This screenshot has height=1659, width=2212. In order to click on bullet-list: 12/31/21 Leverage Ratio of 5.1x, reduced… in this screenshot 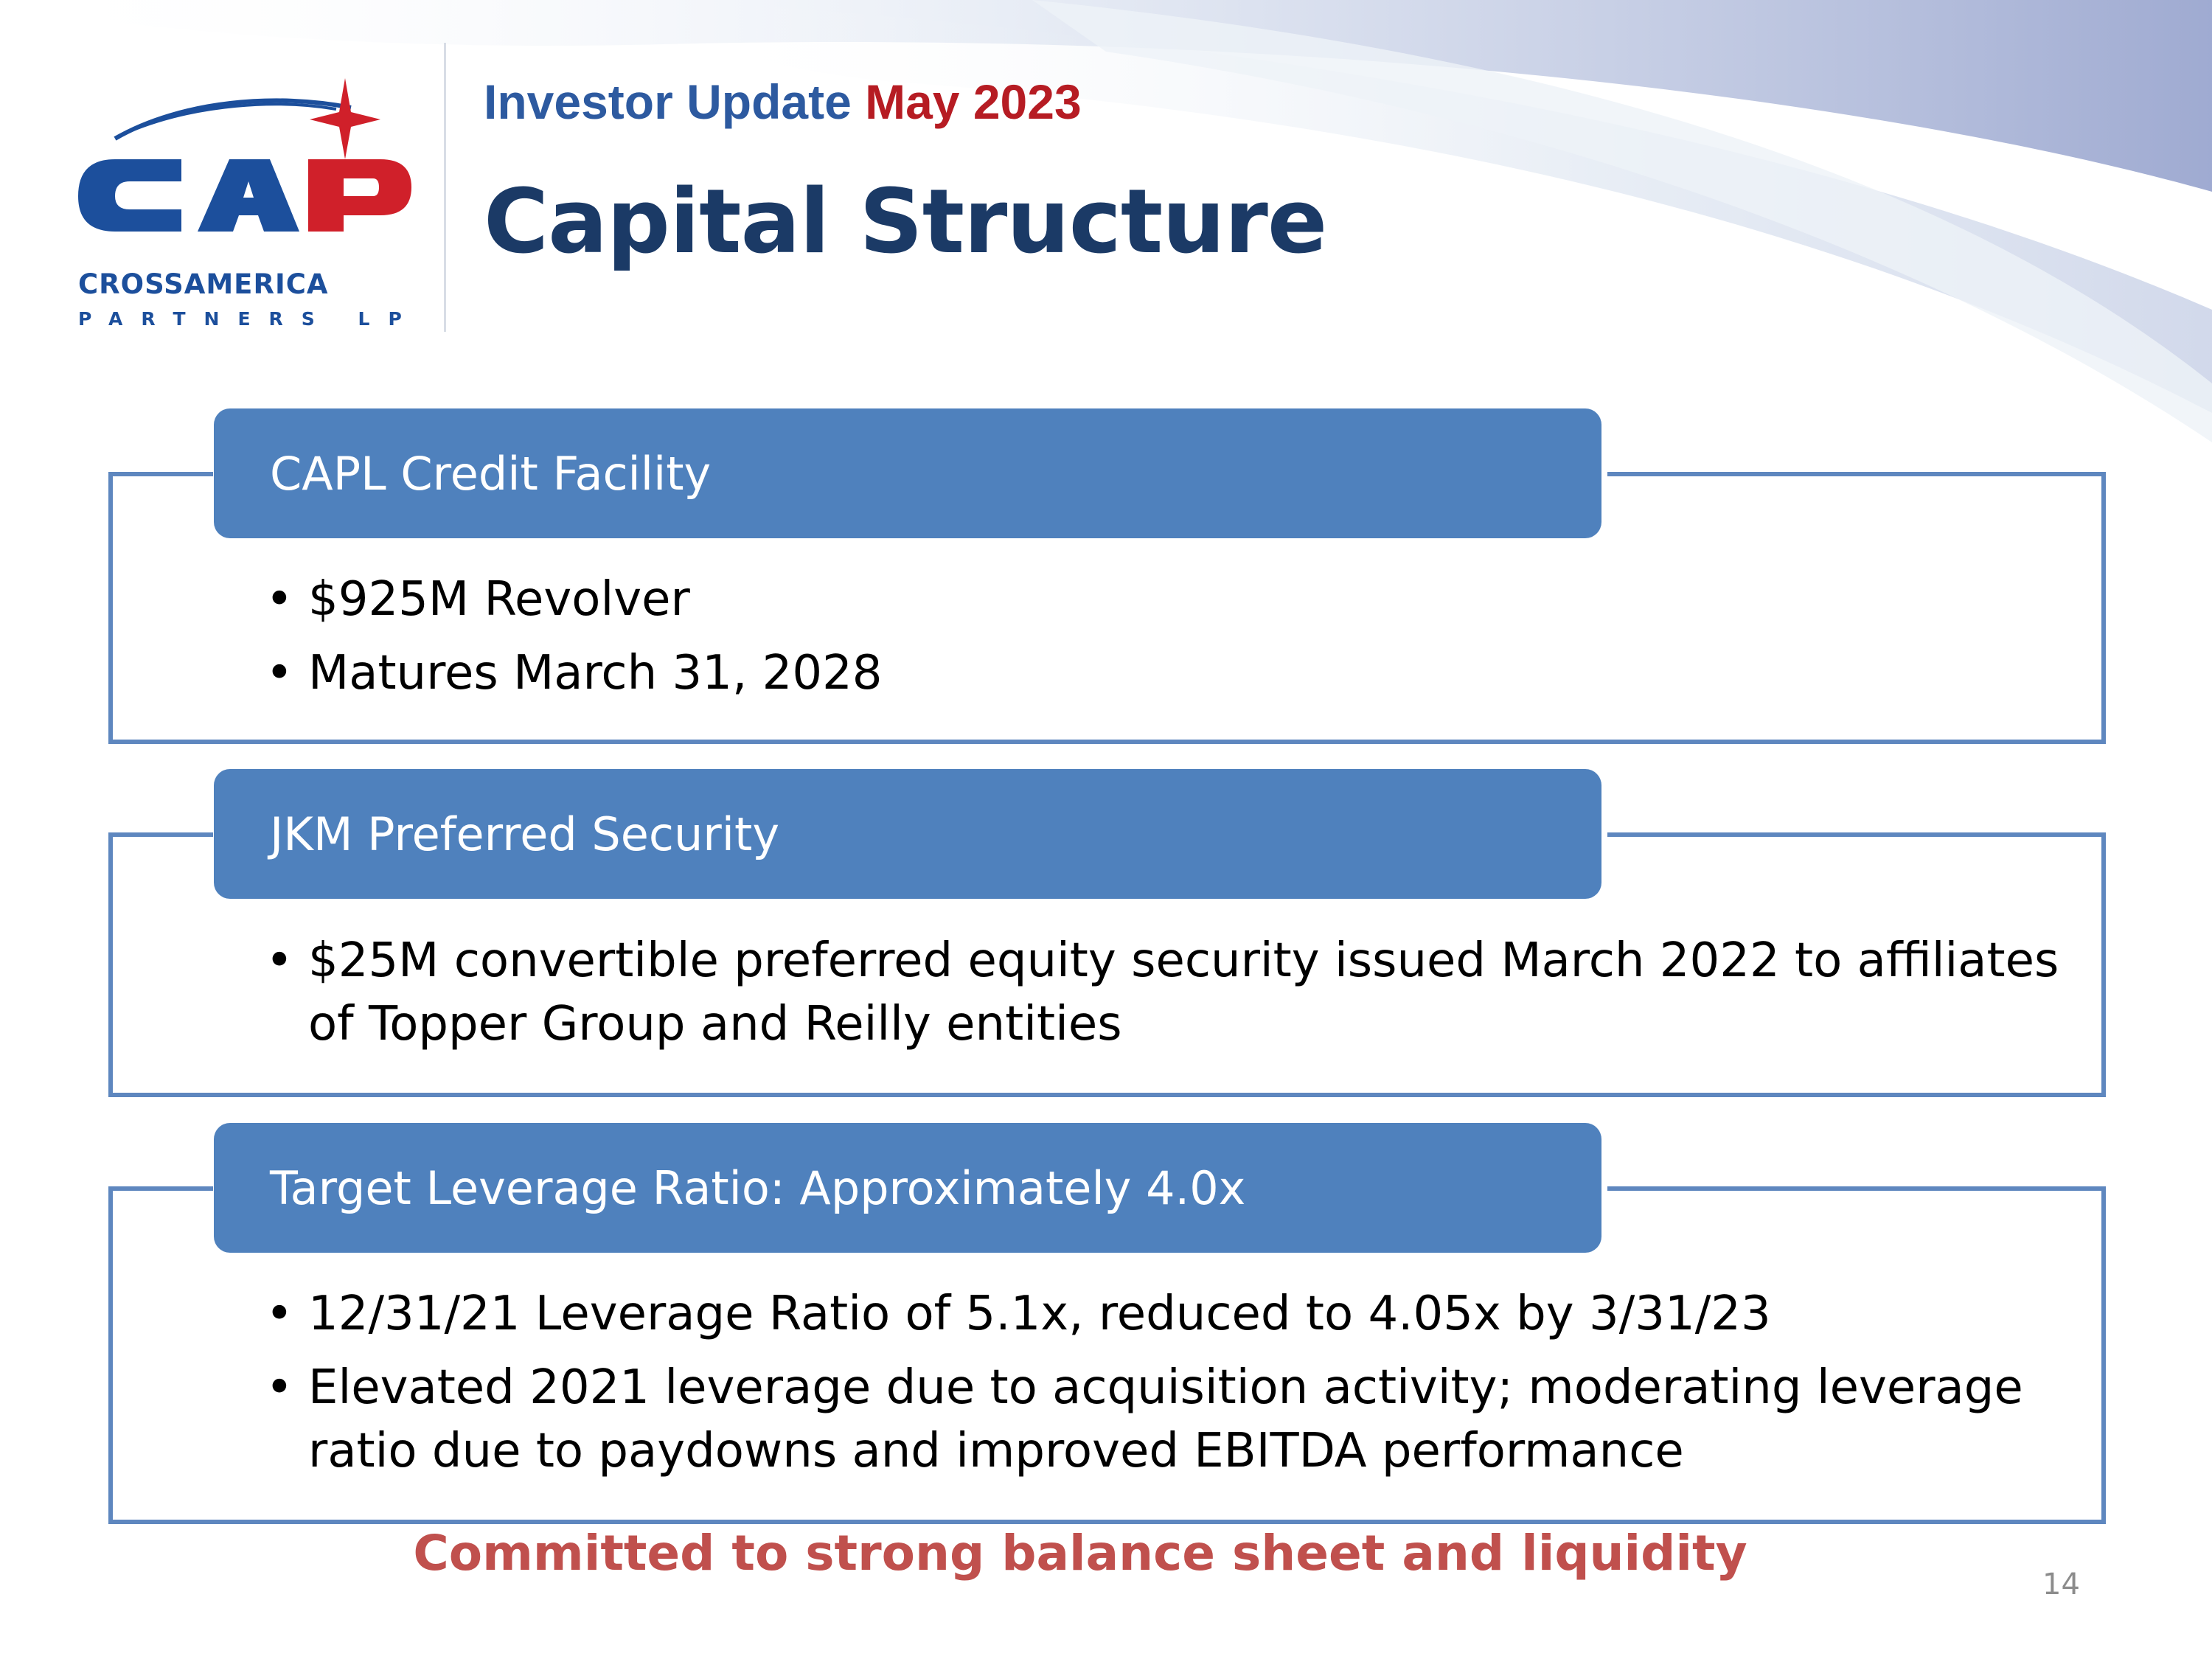, I will do `click(1176, 1387)`.